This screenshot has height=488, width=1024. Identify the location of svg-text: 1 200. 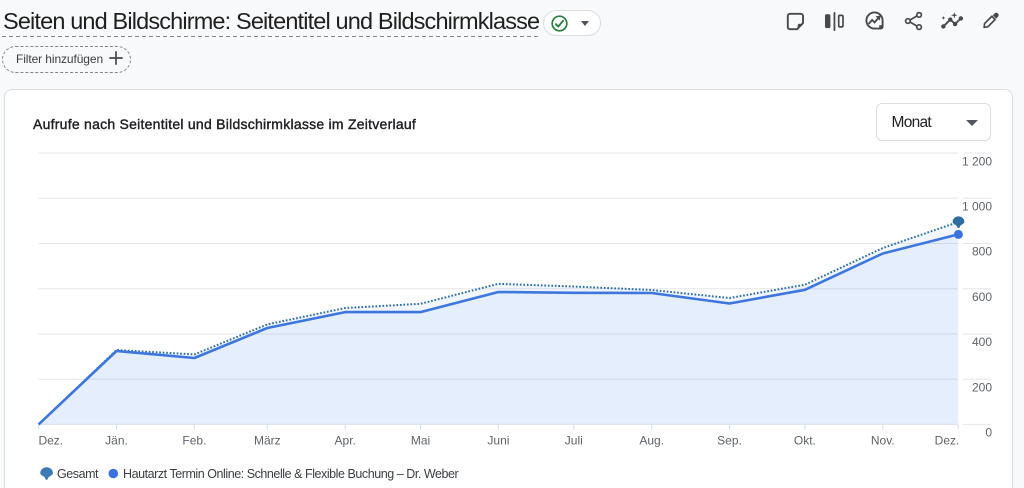
(977, 161).